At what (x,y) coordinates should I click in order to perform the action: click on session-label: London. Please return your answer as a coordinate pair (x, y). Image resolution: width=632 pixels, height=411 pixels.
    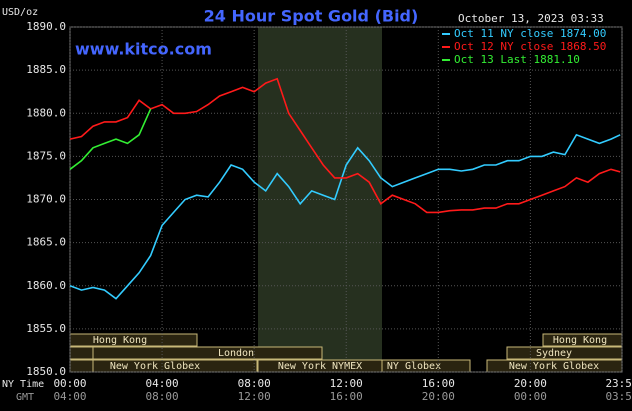
    Looking at the image, I should click on (236, 353).